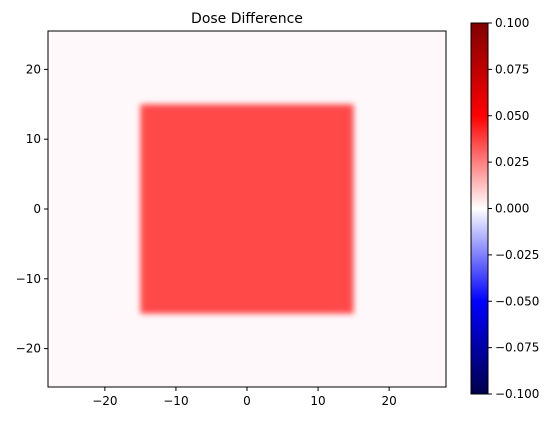 This screenshot has height=425, width=559. I want to click on colorbar-tick-label: −0.025, so click(517, 255).